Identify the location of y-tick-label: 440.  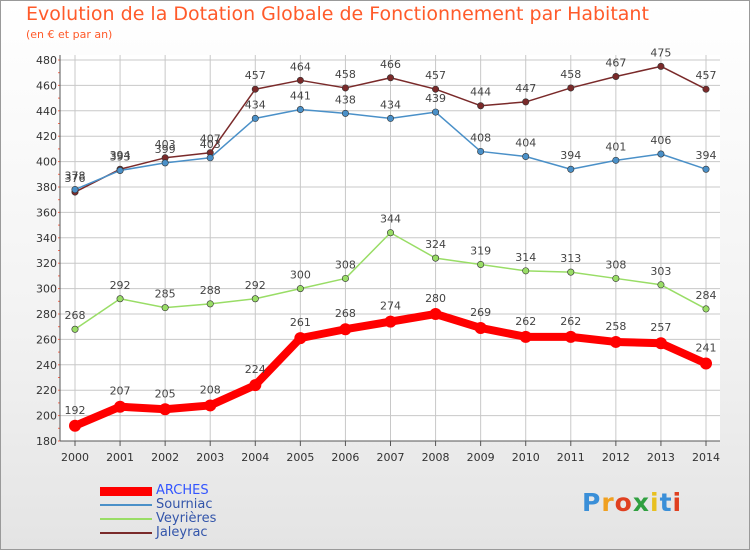
(46, 111).